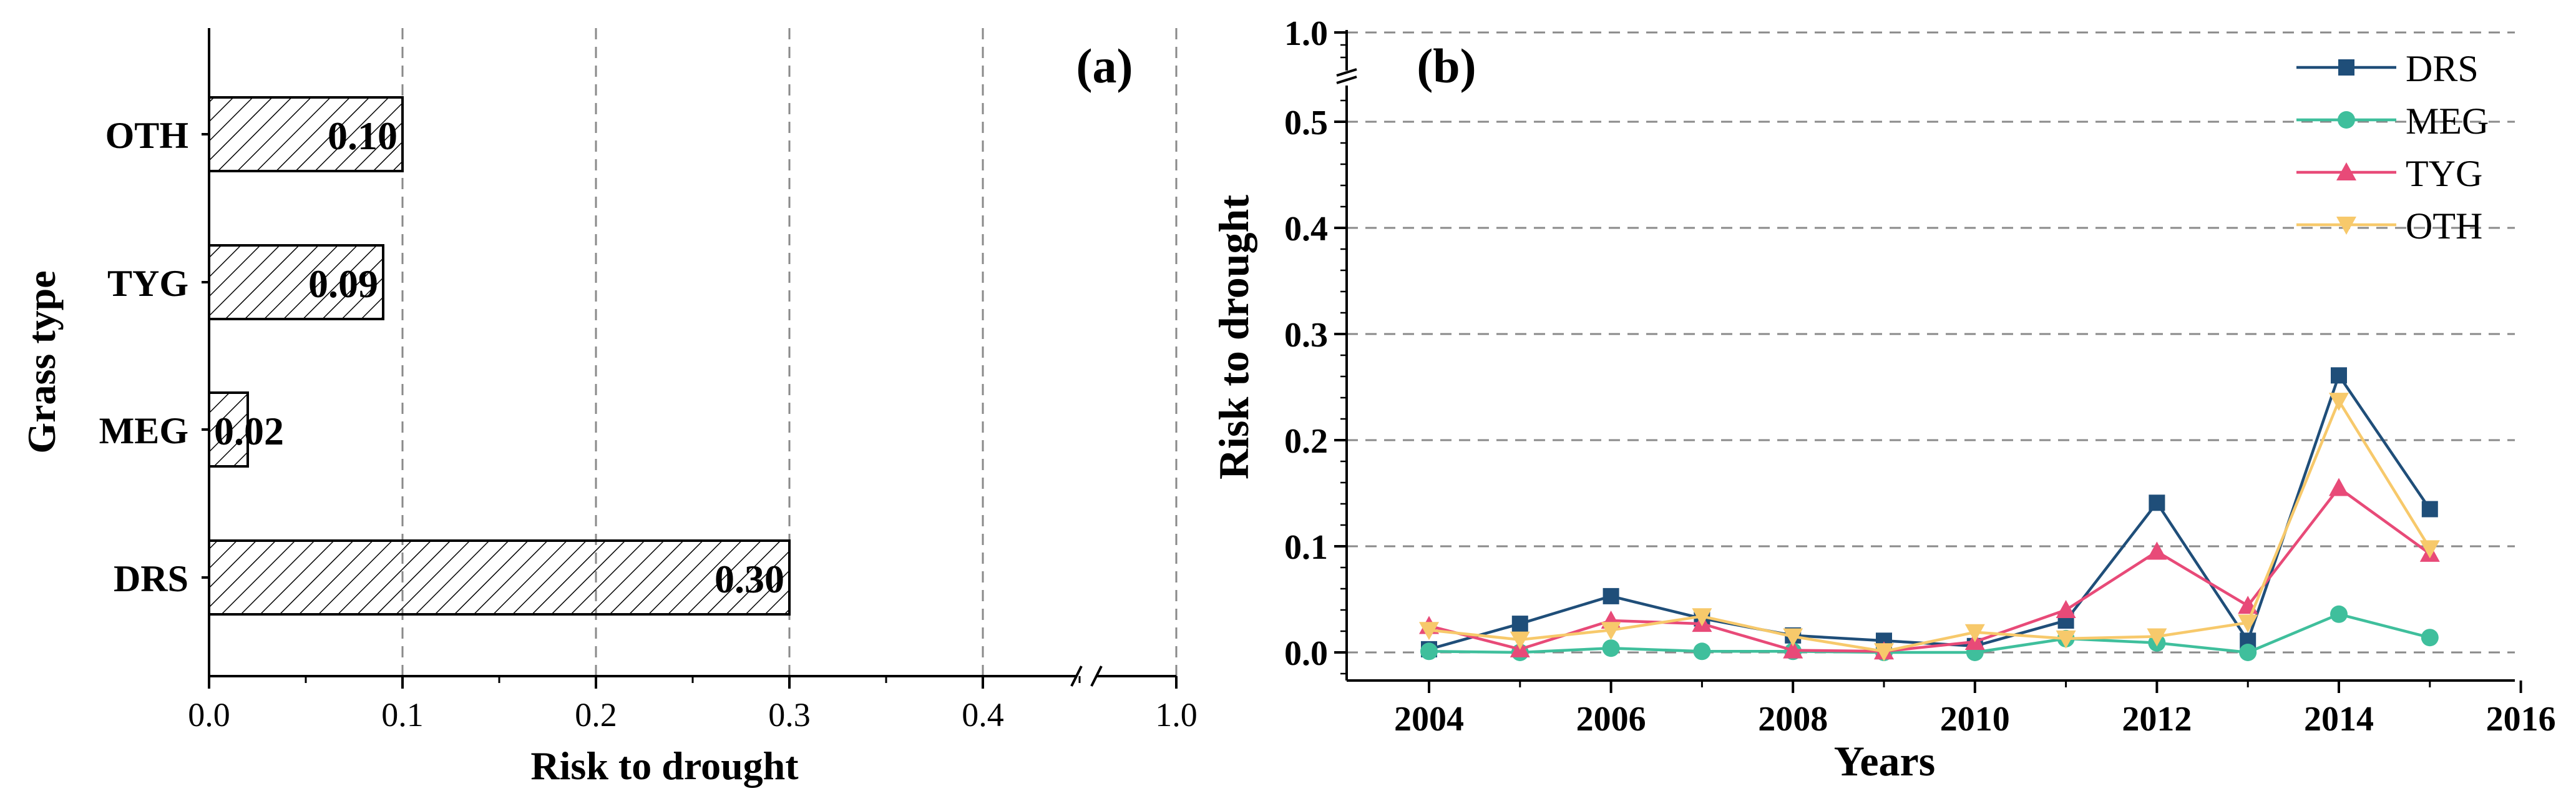 The image size is (2576, 801). What do you see at coordinates (2447, 121) in the screenshot?
I see `legend-label-meg: MEG` at bounding box center [2447, 121].